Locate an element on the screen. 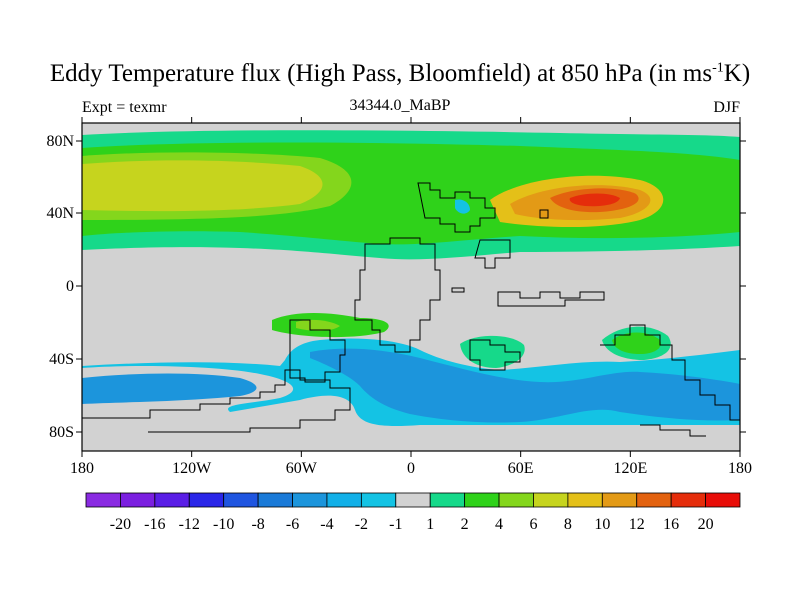 The width and height of the screenshot is (800, 600). coast-namerica-west is located at coordinates (397, 295).